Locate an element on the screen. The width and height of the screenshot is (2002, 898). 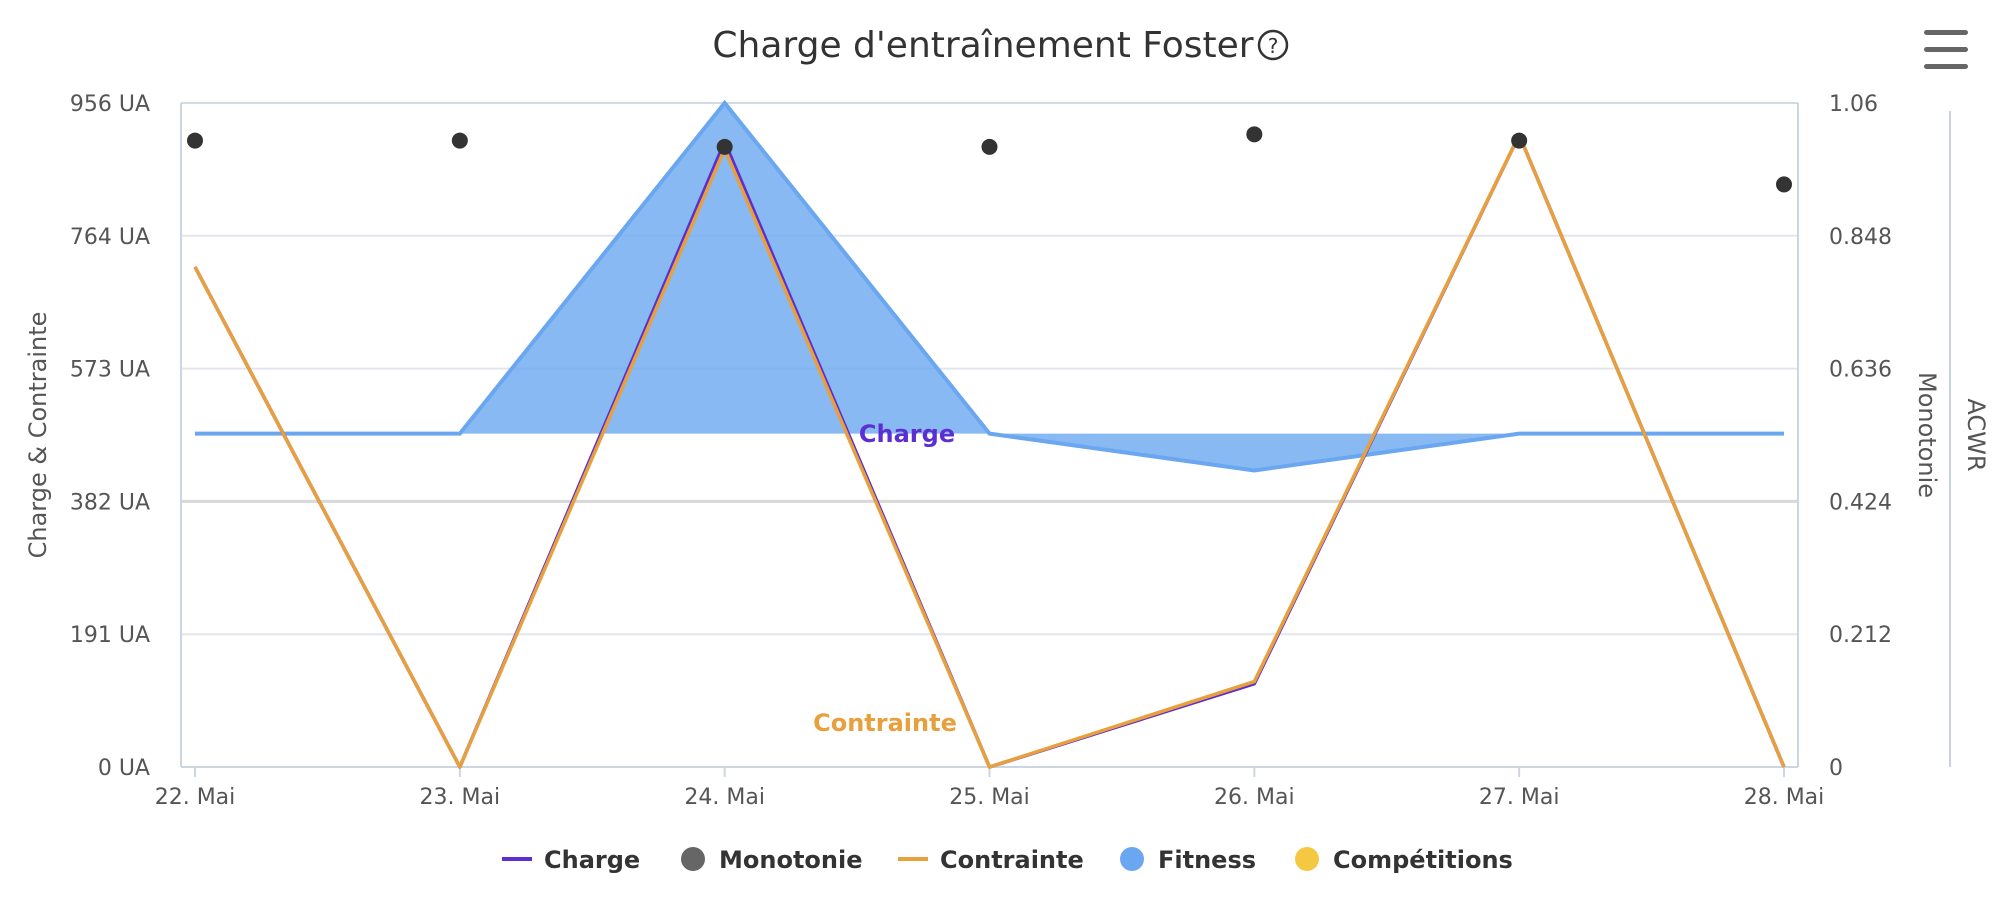
y-right-tick-label: 0 is located at coordinates (1836, 768).